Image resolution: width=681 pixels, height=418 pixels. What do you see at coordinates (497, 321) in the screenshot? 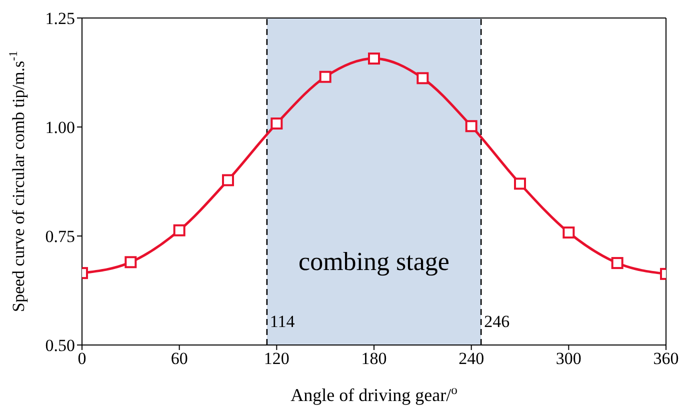
I see `ref-line-label: 246` at bounding box center [497, 321].